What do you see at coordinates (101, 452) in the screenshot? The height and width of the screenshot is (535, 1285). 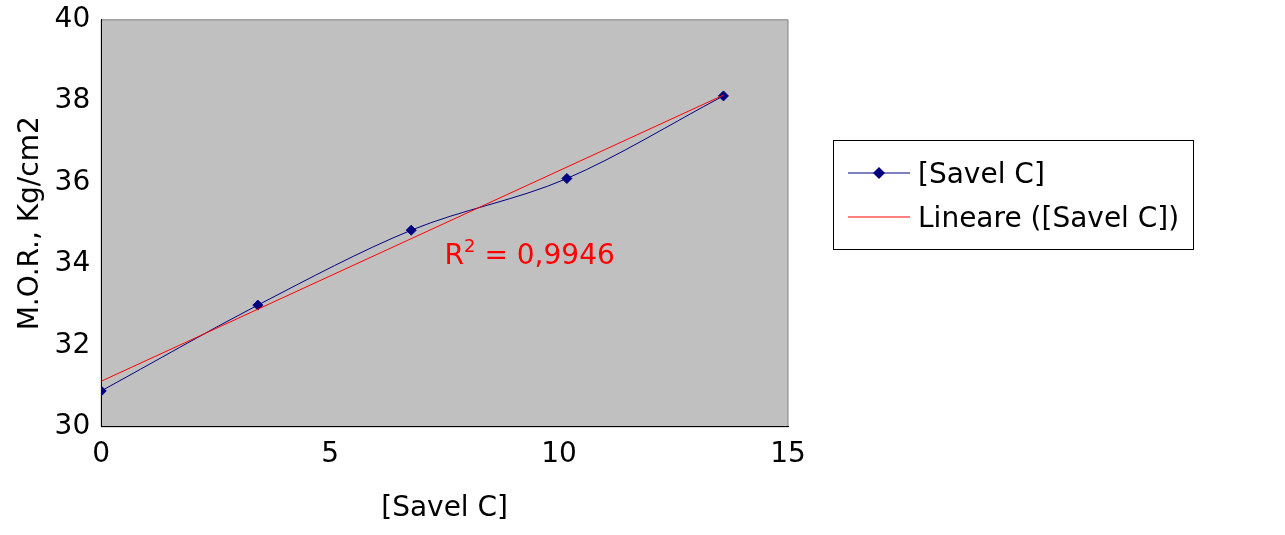 I see `x-tick-label: 0` at bounding box center [101, 452].